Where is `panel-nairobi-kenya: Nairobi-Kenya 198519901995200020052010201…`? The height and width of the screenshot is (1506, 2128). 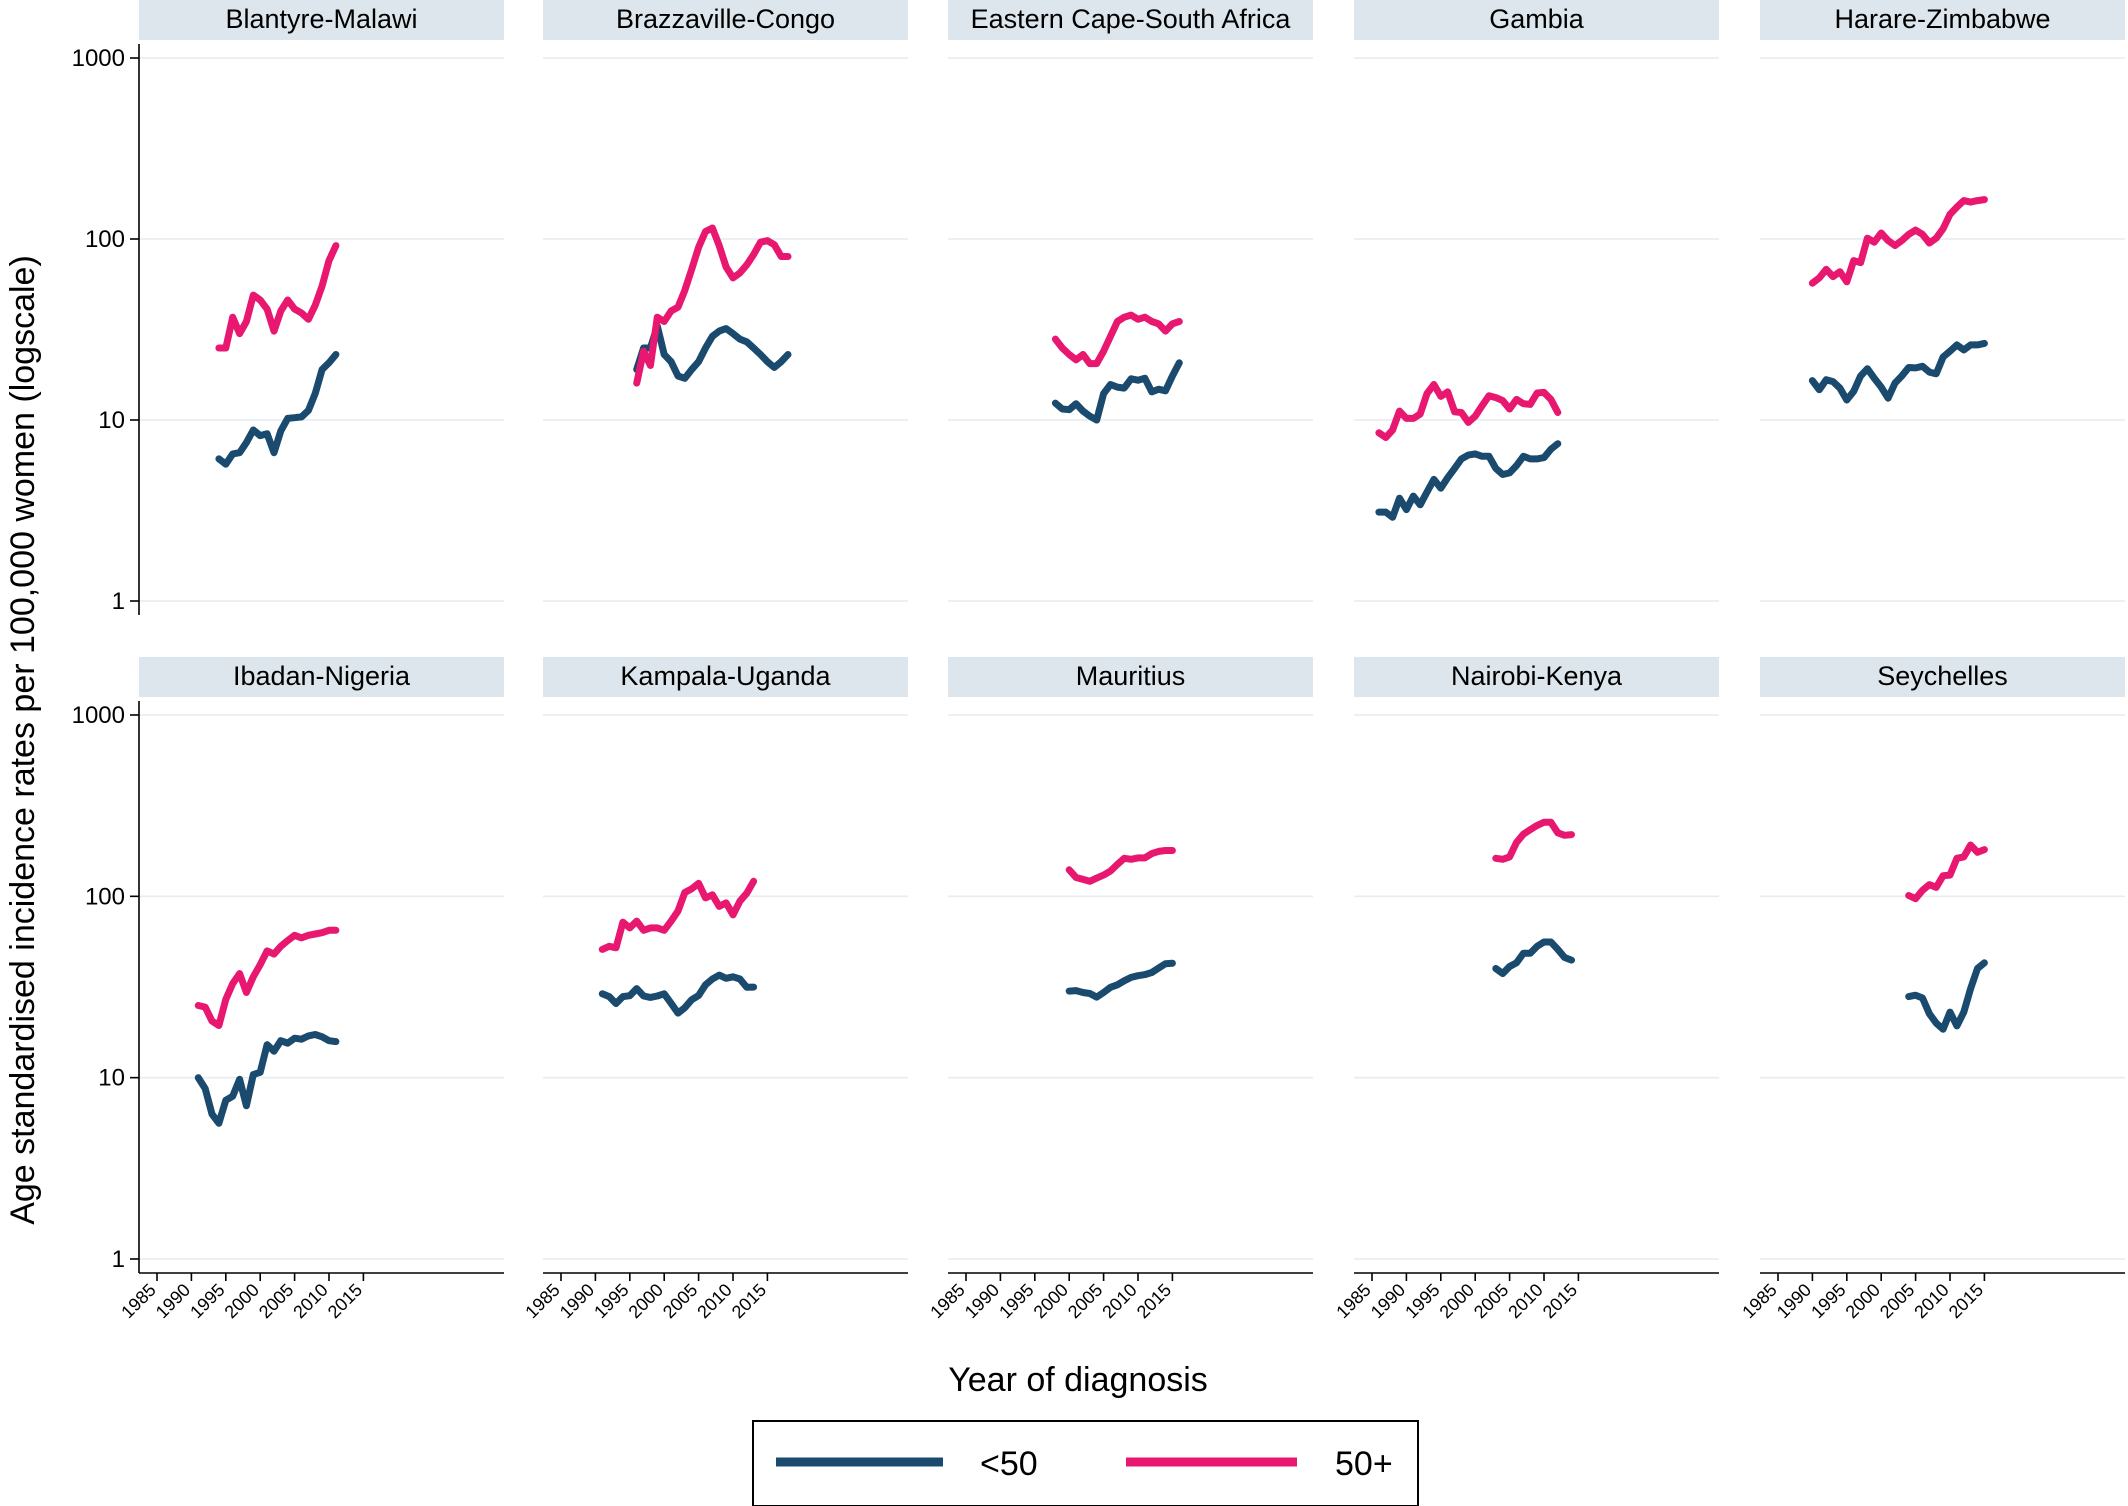
panel-nairobi-kenya: Nairobi-Kenya 198519901995200020052010201… is located at coordinates (1525, 989).